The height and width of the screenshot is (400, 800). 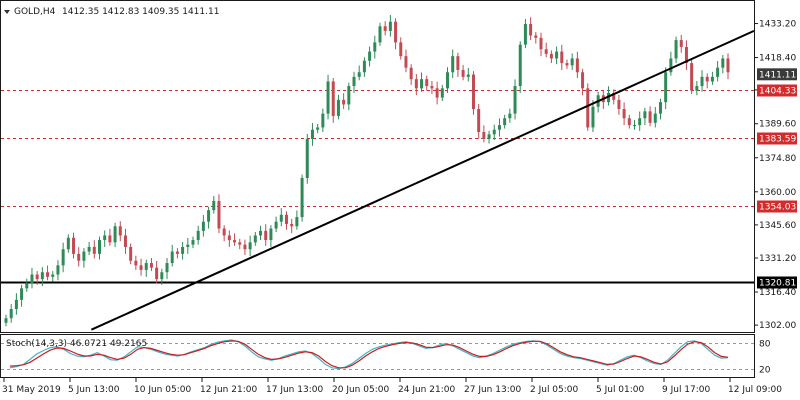 What do you see at coordinates (360, 390) in the screenshot?
I see `time-tick-label: 20 Jun 05:00` at bounding box center [360, 390].